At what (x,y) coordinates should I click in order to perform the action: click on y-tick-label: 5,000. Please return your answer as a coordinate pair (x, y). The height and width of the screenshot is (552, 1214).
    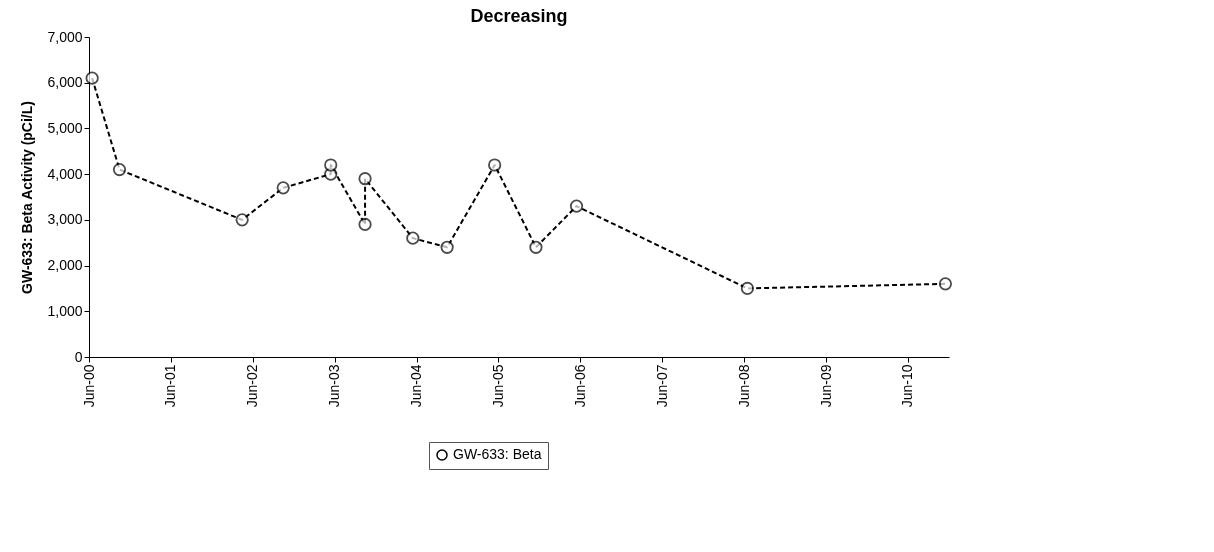
    Looking at the image, I should click on (65, 127).